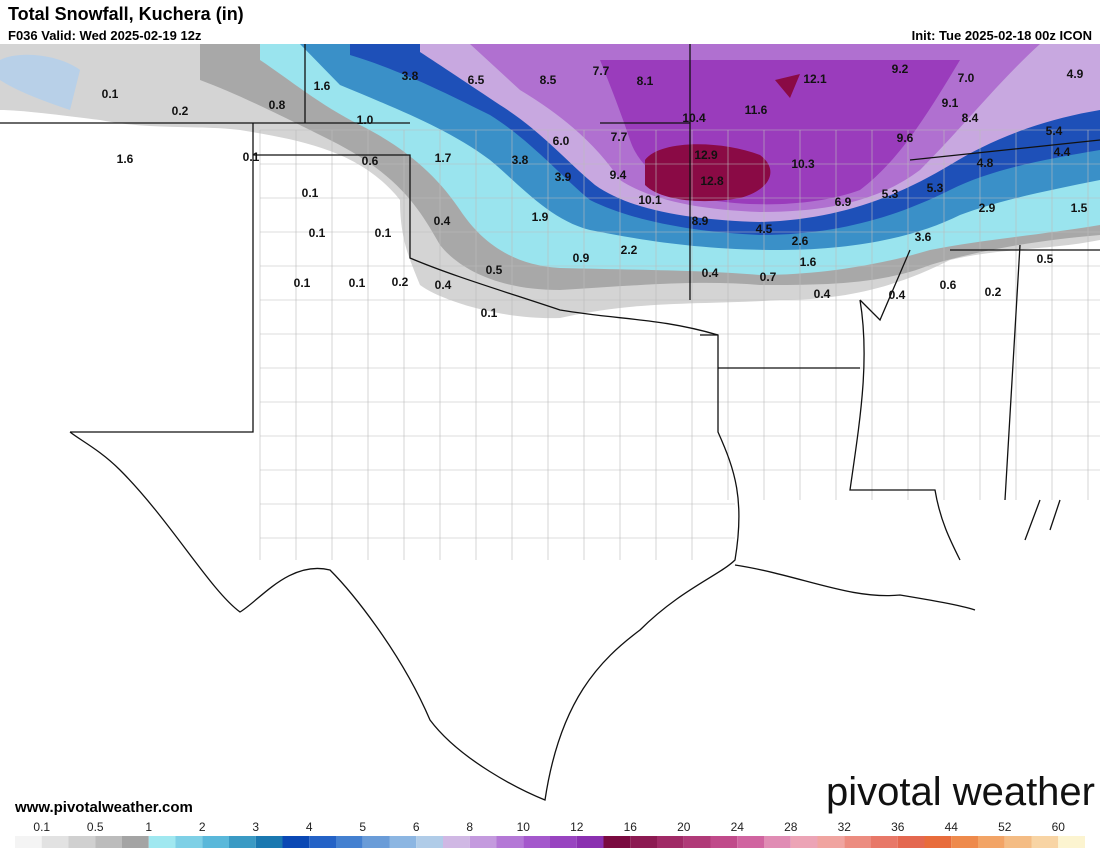  I want to click on snow-west, so click(40, 82).